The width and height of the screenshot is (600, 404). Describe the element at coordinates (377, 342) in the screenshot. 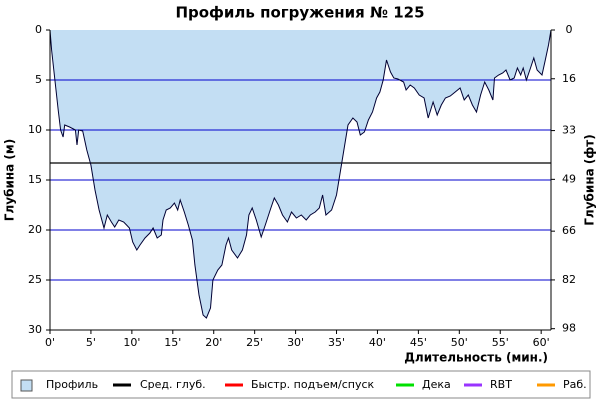

I see `x-tick-label: 40'` at that location.